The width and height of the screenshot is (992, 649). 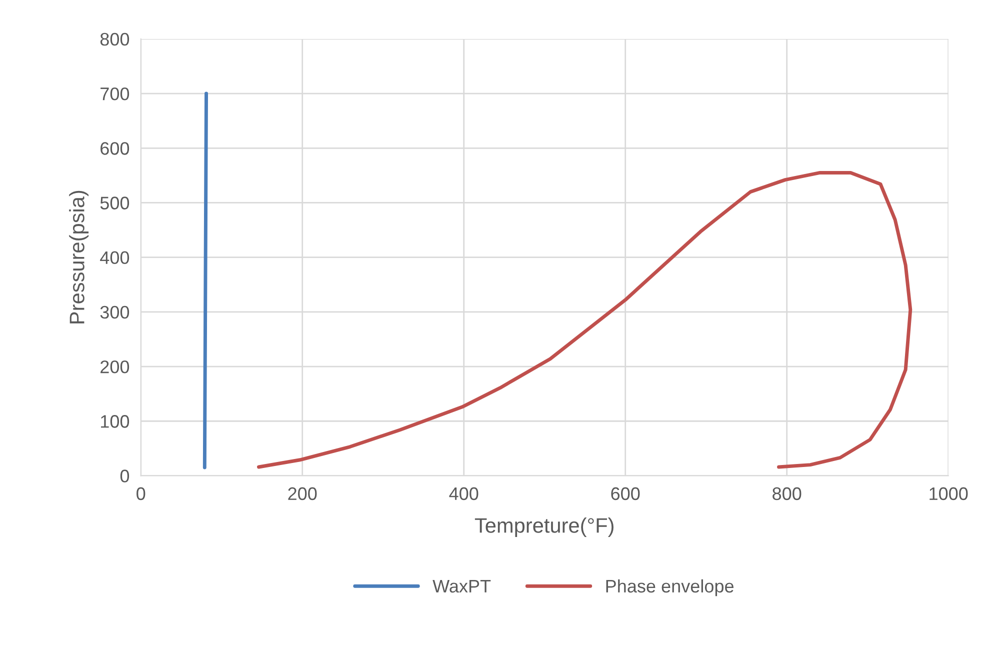 I want to click on x-axis-title: Tempreture(°F), so click(x=544, y=527).